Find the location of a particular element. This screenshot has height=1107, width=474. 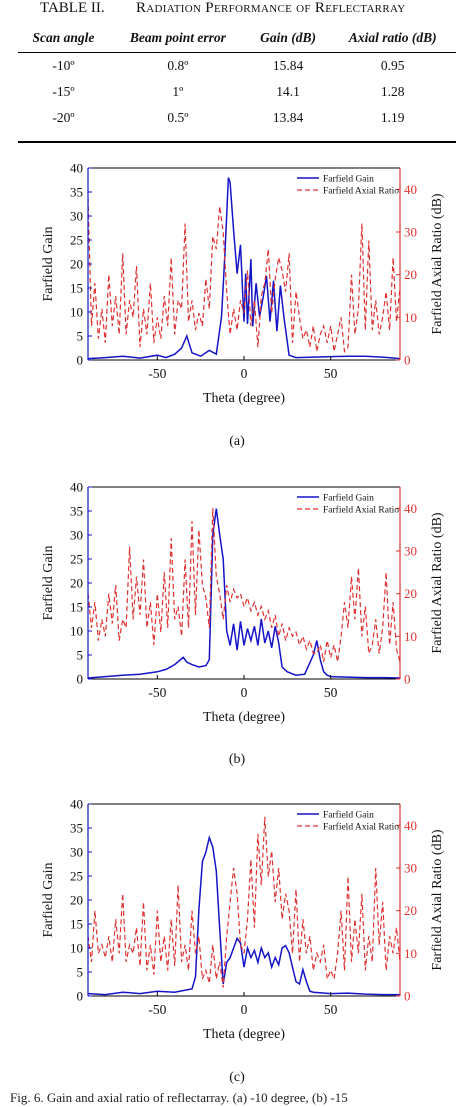

cell-axial-ratio: 1.28 is located at coordinates (392, 91).